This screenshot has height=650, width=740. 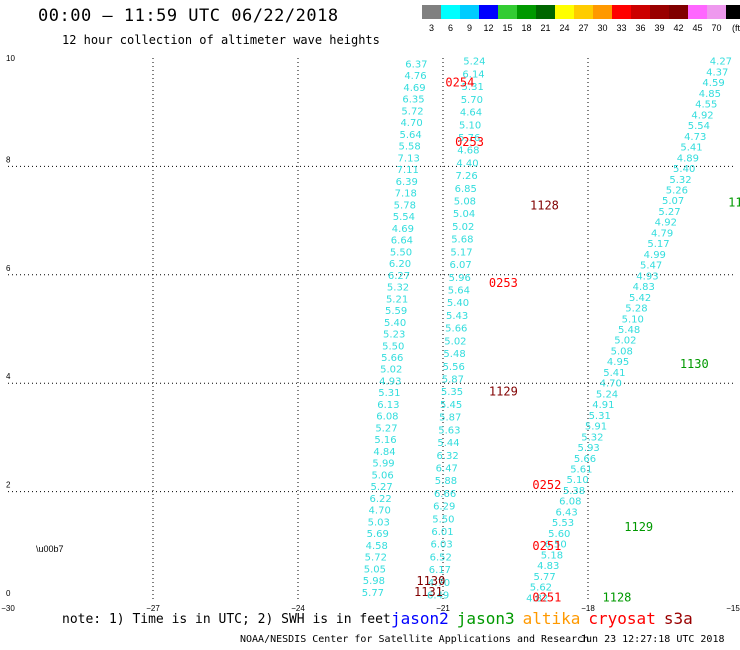 I want to click on wave-height-value: 4.59, so click(x=713, y=83).